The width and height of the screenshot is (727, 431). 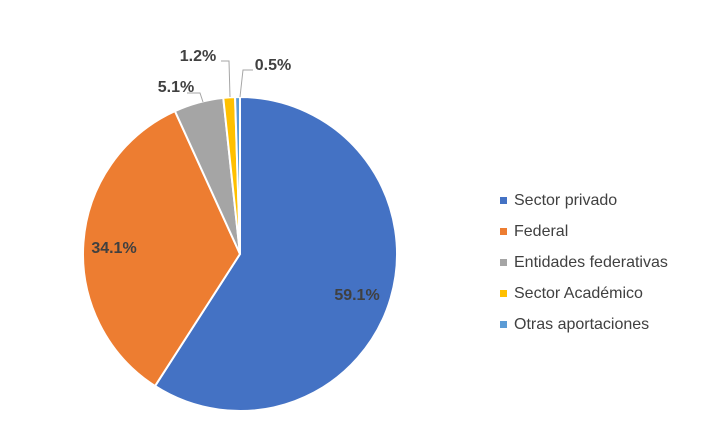 What do you see at coordinates (578, 293) in the screenshot?
I see `legend-label: Sector Académico` at bounding box center [578, 293].